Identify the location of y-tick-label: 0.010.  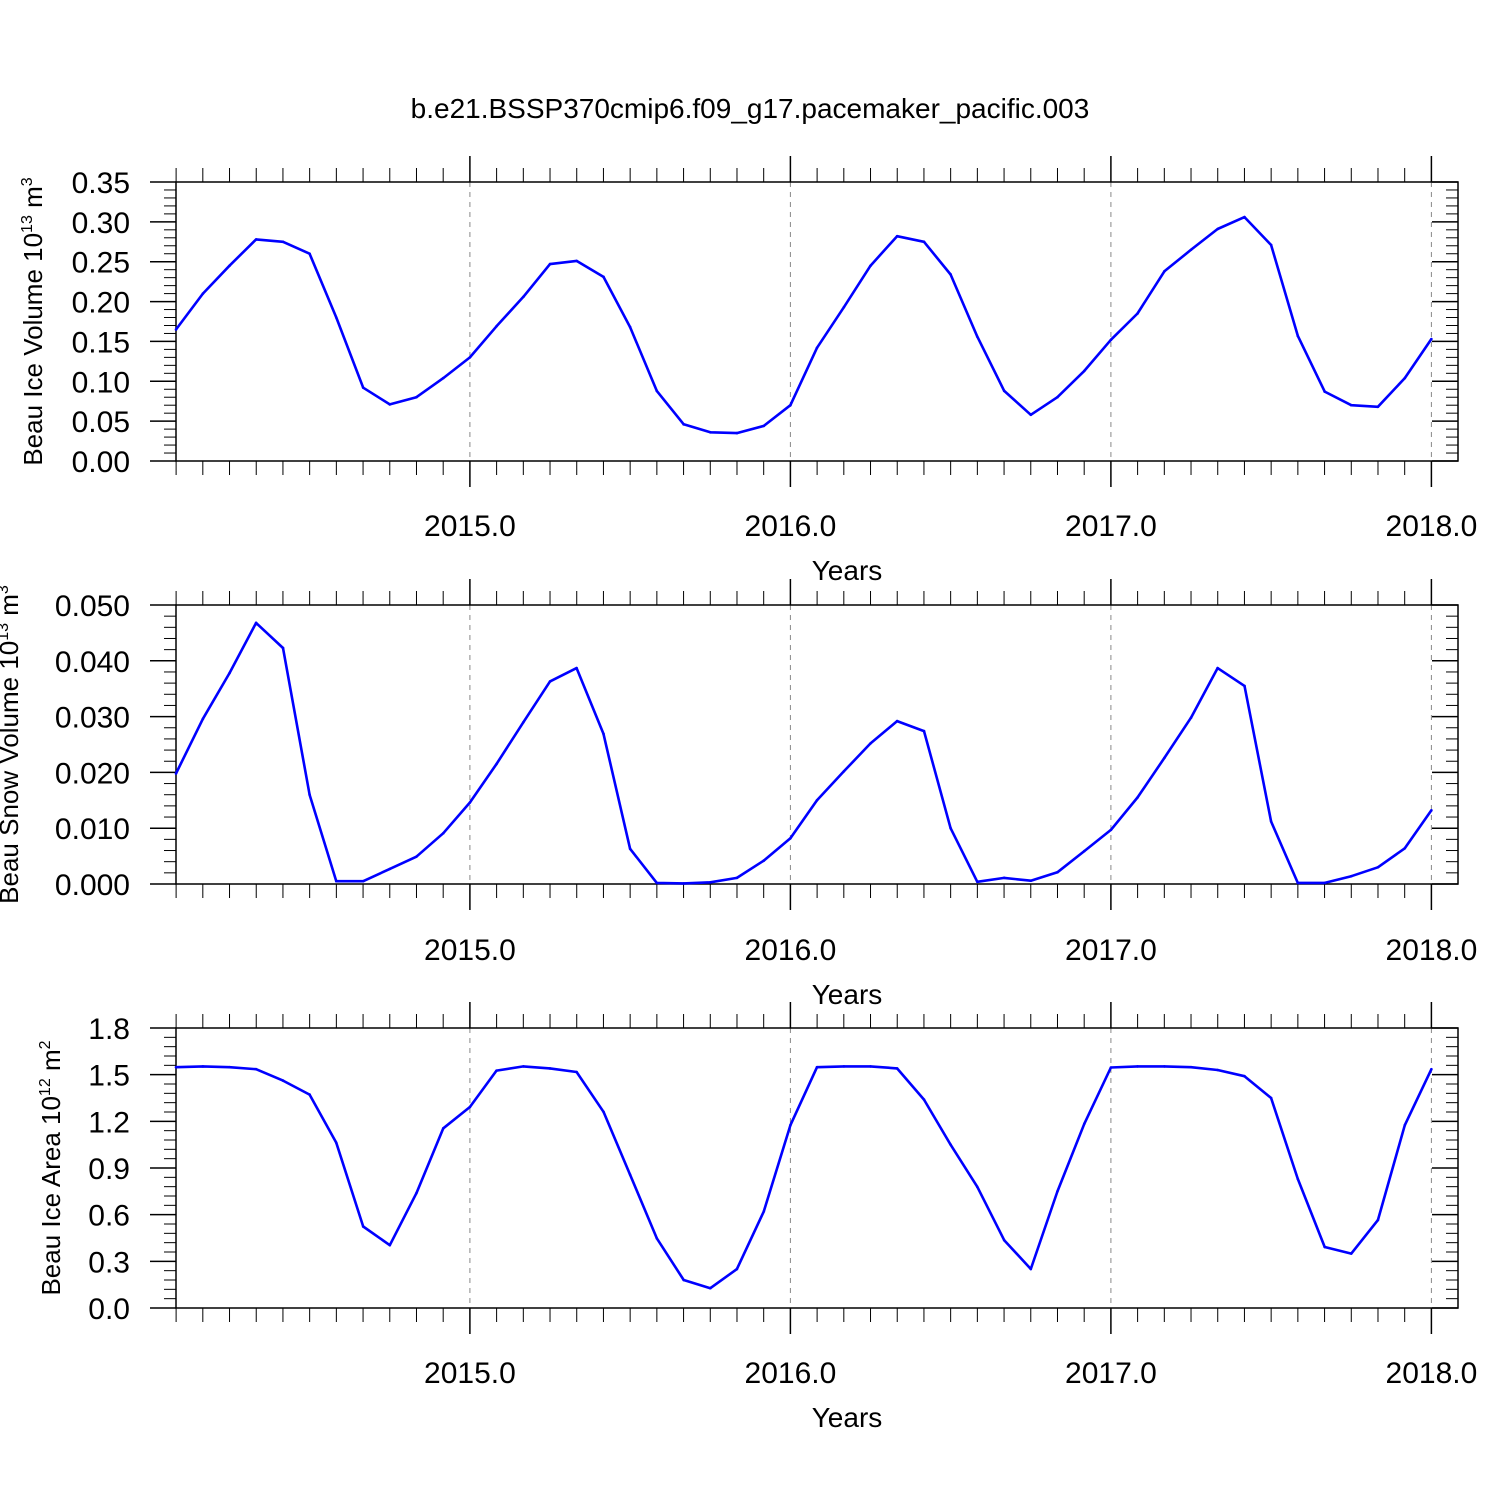
(92, 829).